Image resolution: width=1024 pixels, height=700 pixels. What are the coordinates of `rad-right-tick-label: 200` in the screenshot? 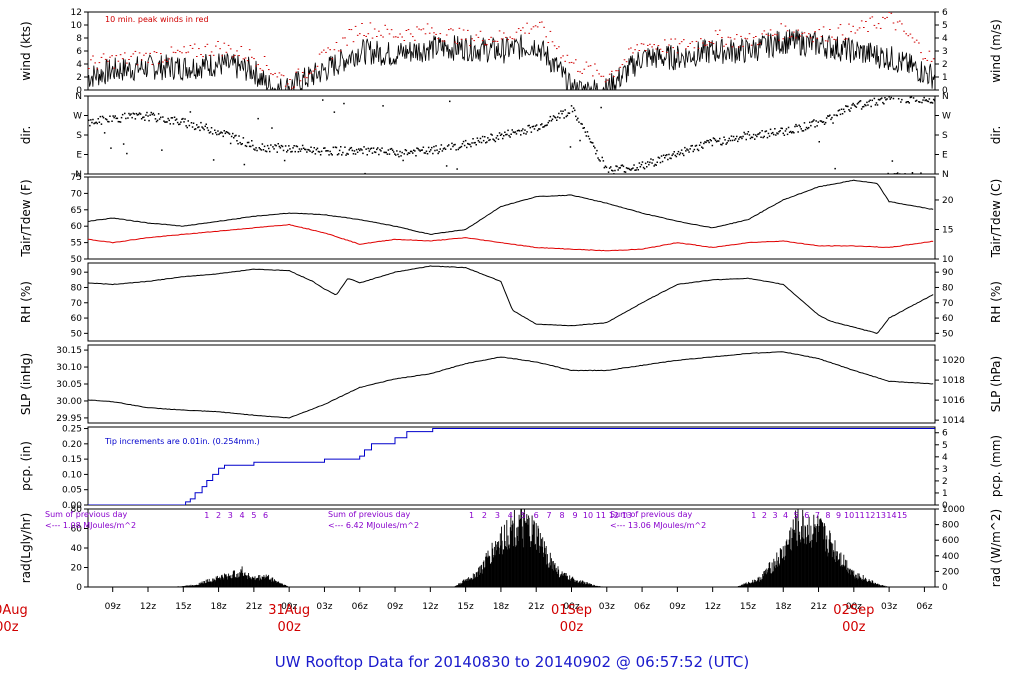 It's located at (950, 572).